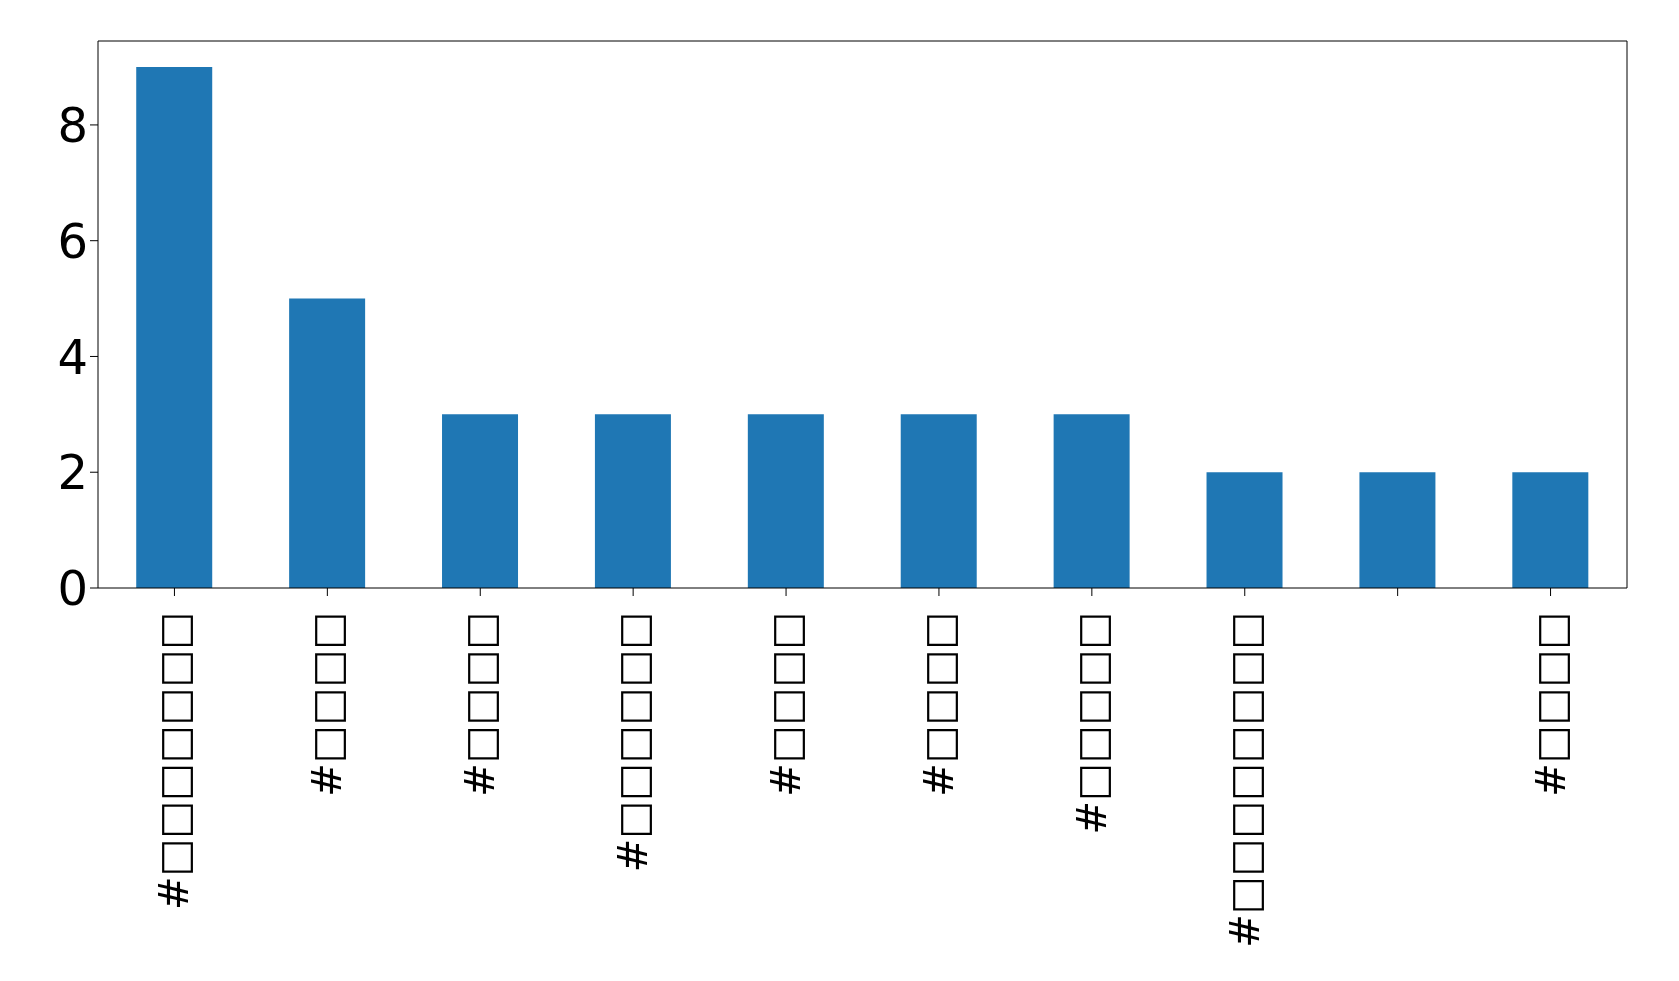 This screenshot has height=981, width=1679. What do you see at coordinates (72, 588) in the screenshot?
I see `y-tick-label: 0` at bounding box center [72, 588].